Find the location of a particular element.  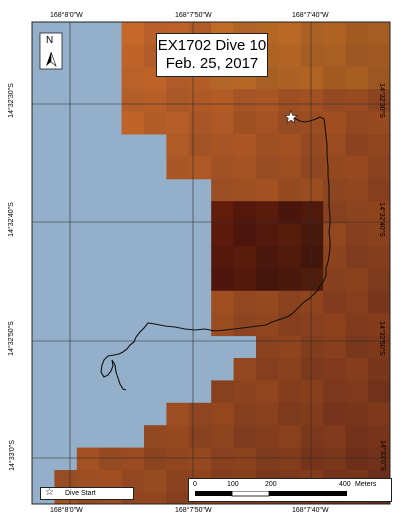

lat-label-right-4: 14°33'0"S is located at coordinates (382, 455).